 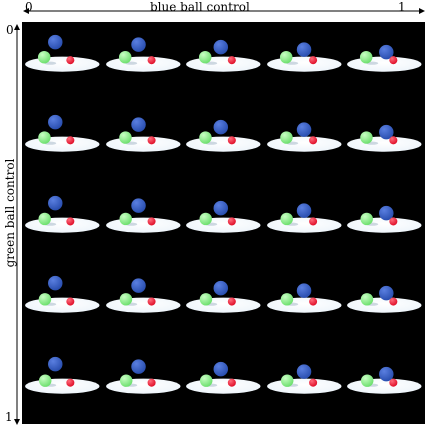 What do you see at coordinates (10, 30) in the screenshot?
I see `y-axis-start-label: 0` at bounding box center [10, 30].